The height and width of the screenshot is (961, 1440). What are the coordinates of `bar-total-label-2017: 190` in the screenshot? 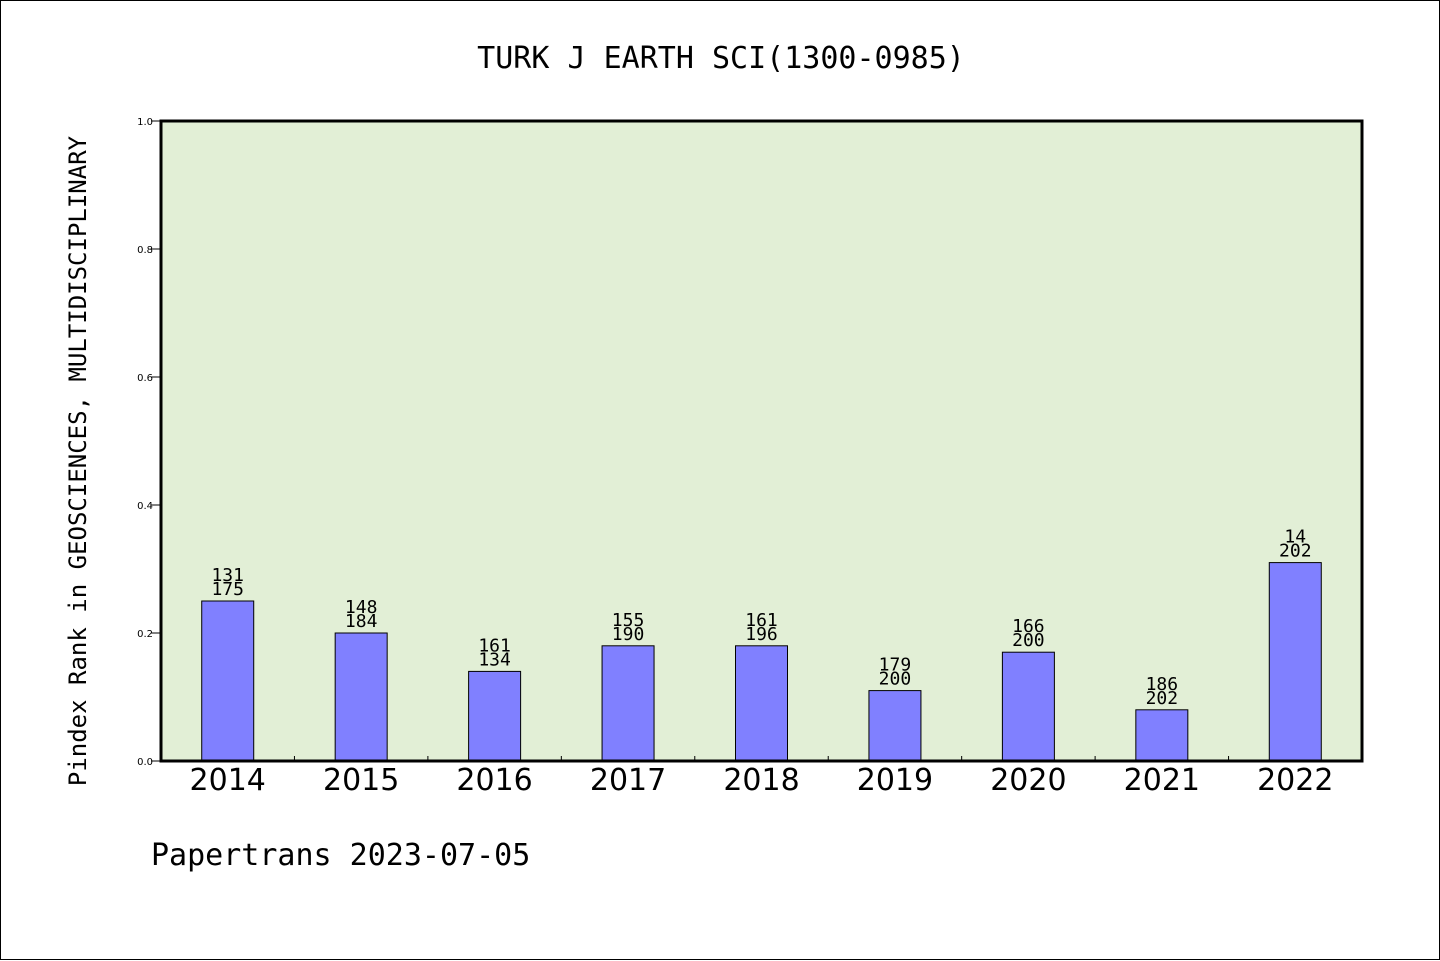 It's located at (628, 634).